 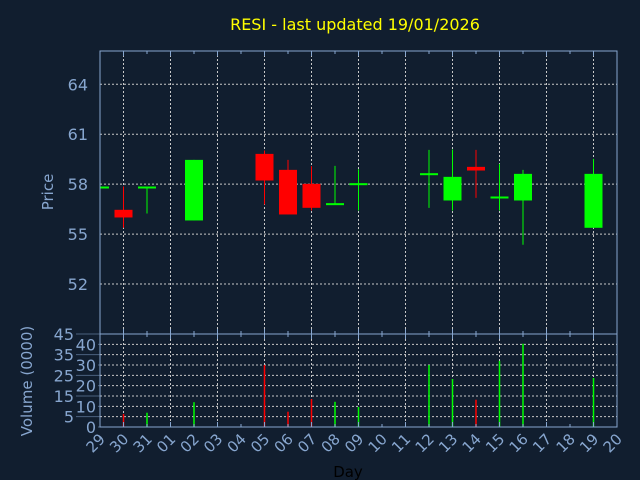 I want to click on x-axis-label: Day, so click(x=348, y=471).